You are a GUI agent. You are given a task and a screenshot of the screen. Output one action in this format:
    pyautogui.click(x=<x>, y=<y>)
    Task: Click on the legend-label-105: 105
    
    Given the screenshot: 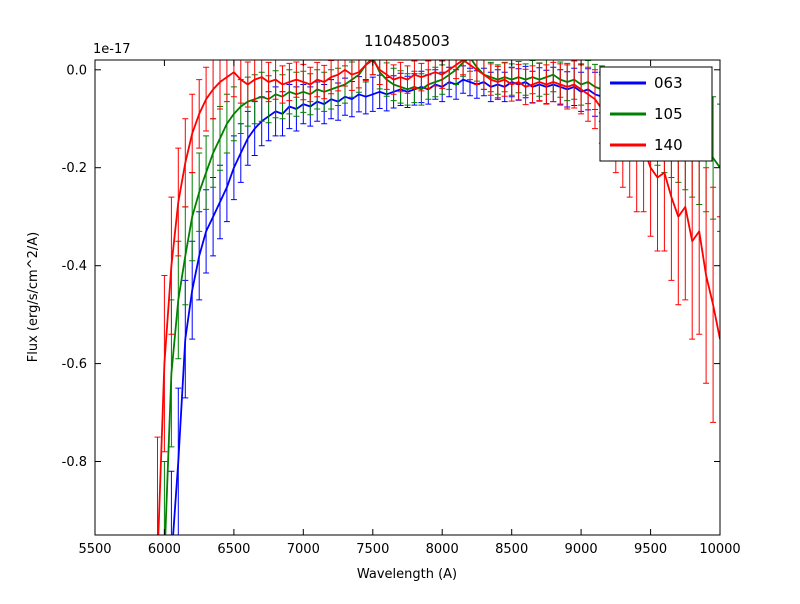 What is the action you would take?
    pyautogui.click(x=668, y=114)
    